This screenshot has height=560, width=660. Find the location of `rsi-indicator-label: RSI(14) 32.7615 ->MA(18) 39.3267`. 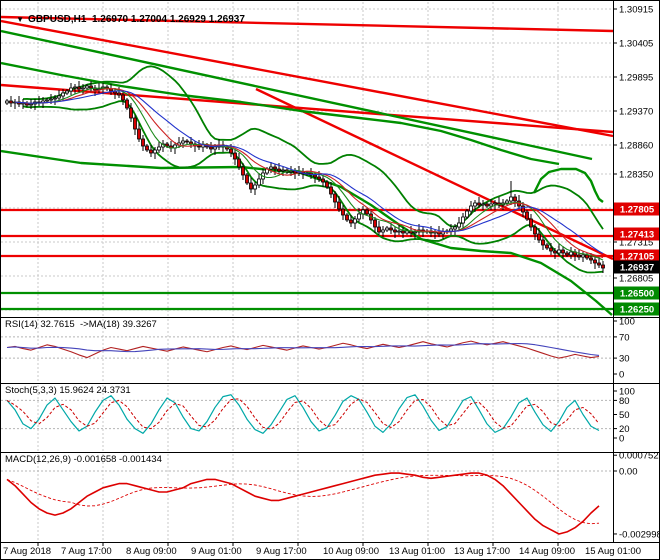

rsi-indicator-label: RSI(14) 32.7615 ->MA(18) 39.3267 is located at coordinates (81, 324).